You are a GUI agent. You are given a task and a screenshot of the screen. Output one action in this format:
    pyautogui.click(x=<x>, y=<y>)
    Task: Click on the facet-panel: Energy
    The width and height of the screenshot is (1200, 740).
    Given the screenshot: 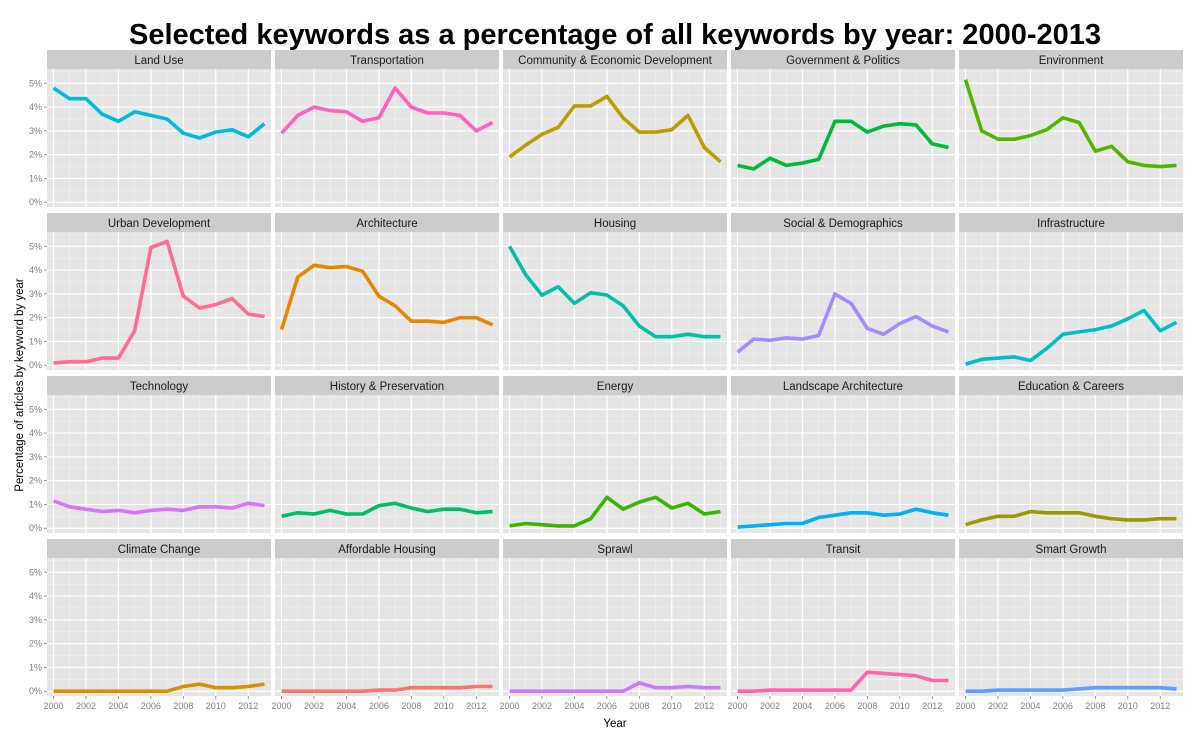 What is the action you would take?
    pyautogui.click(x=615, y=454)
    